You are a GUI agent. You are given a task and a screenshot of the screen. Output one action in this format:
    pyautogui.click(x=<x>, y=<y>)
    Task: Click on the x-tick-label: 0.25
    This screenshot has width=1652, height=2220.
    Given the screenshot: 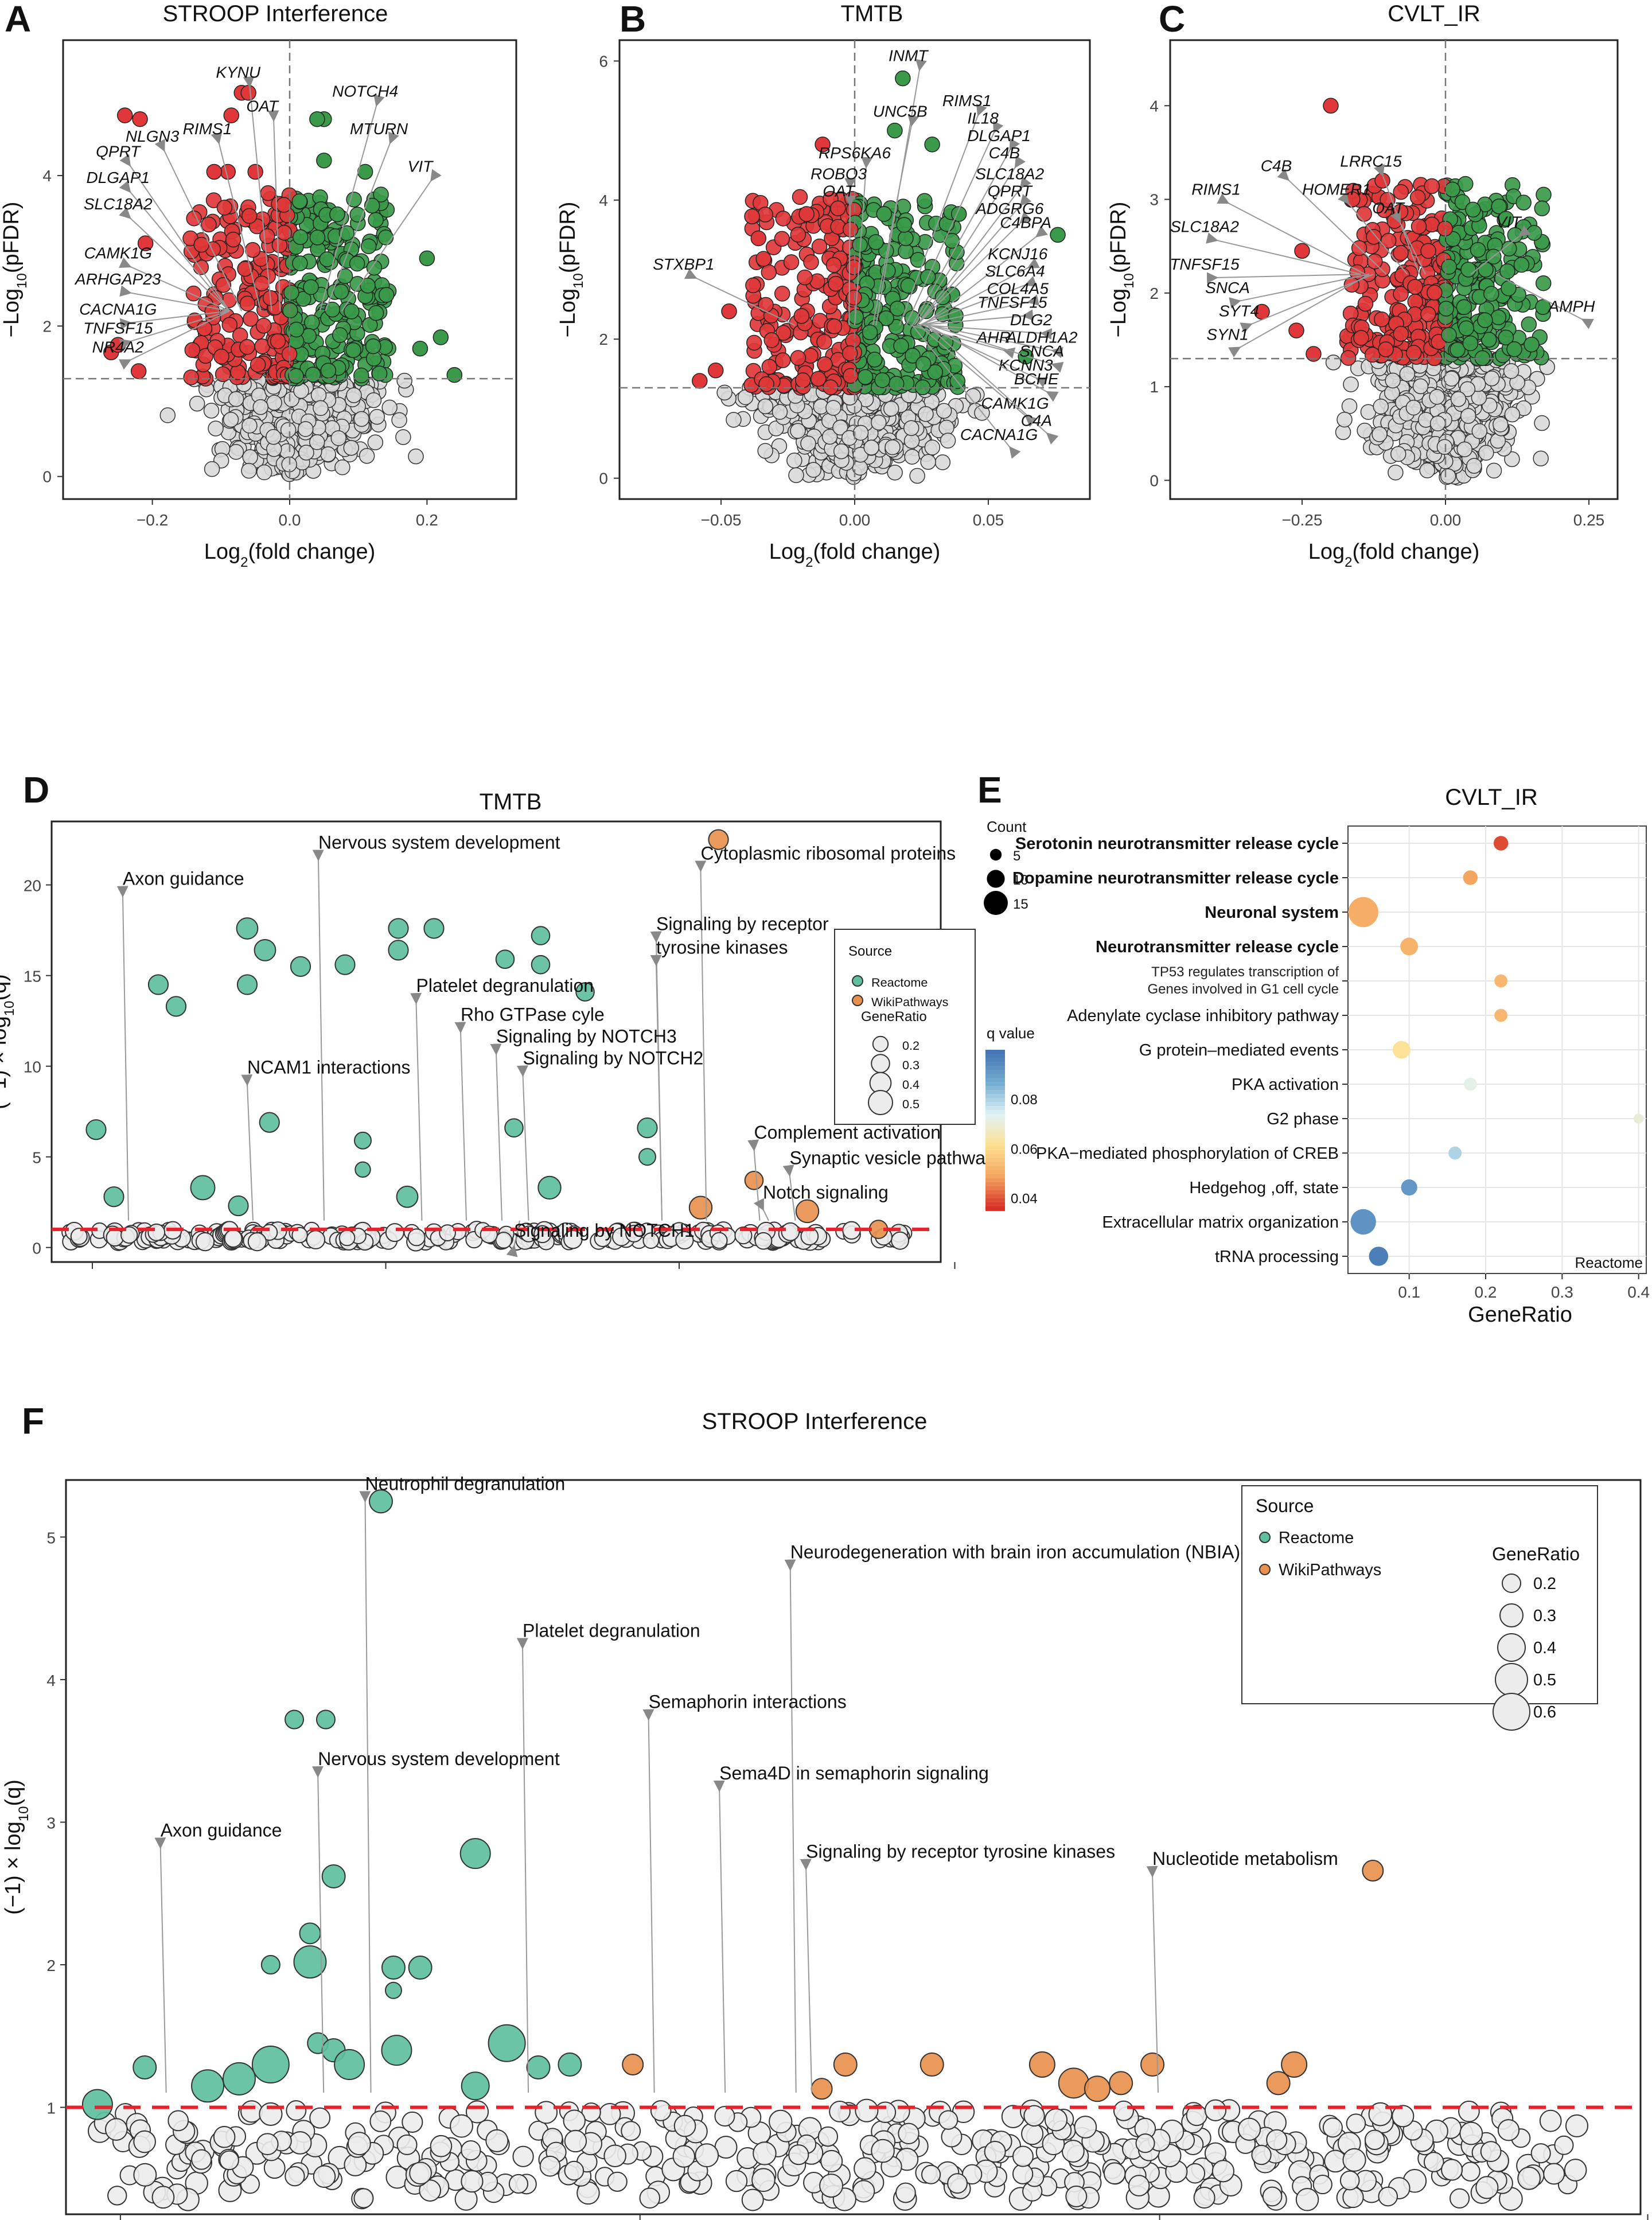 What is the action you would take?
    pyautogui.click(x=1589, y=520)
    